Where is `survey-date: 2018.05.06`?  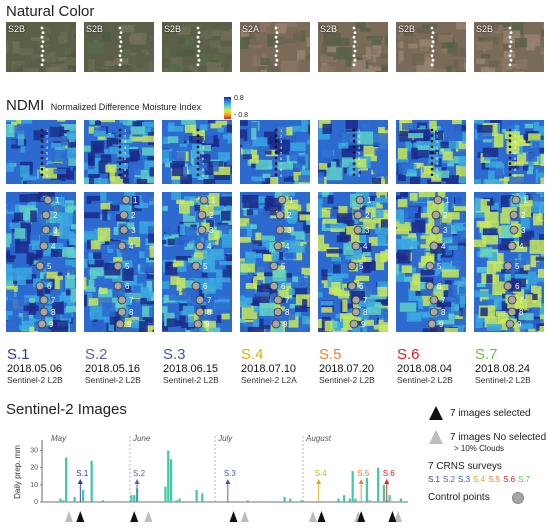 survey-date: 2018.05.06 is located at coordinates (35, 369).